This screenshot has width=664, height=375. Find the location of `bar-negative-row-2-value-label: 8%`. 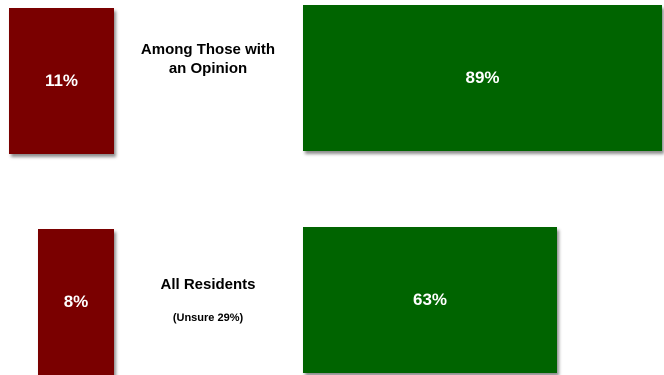

bar-negative-row-2-value-label: 8% is located at coordinates (76, 301).